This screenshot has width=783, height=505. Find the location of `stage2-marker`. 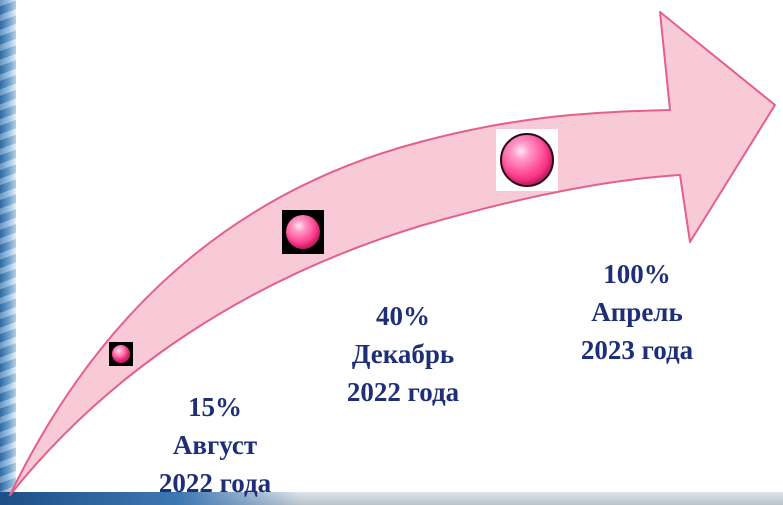

stage2-marker is located at coordinates (303, 232).